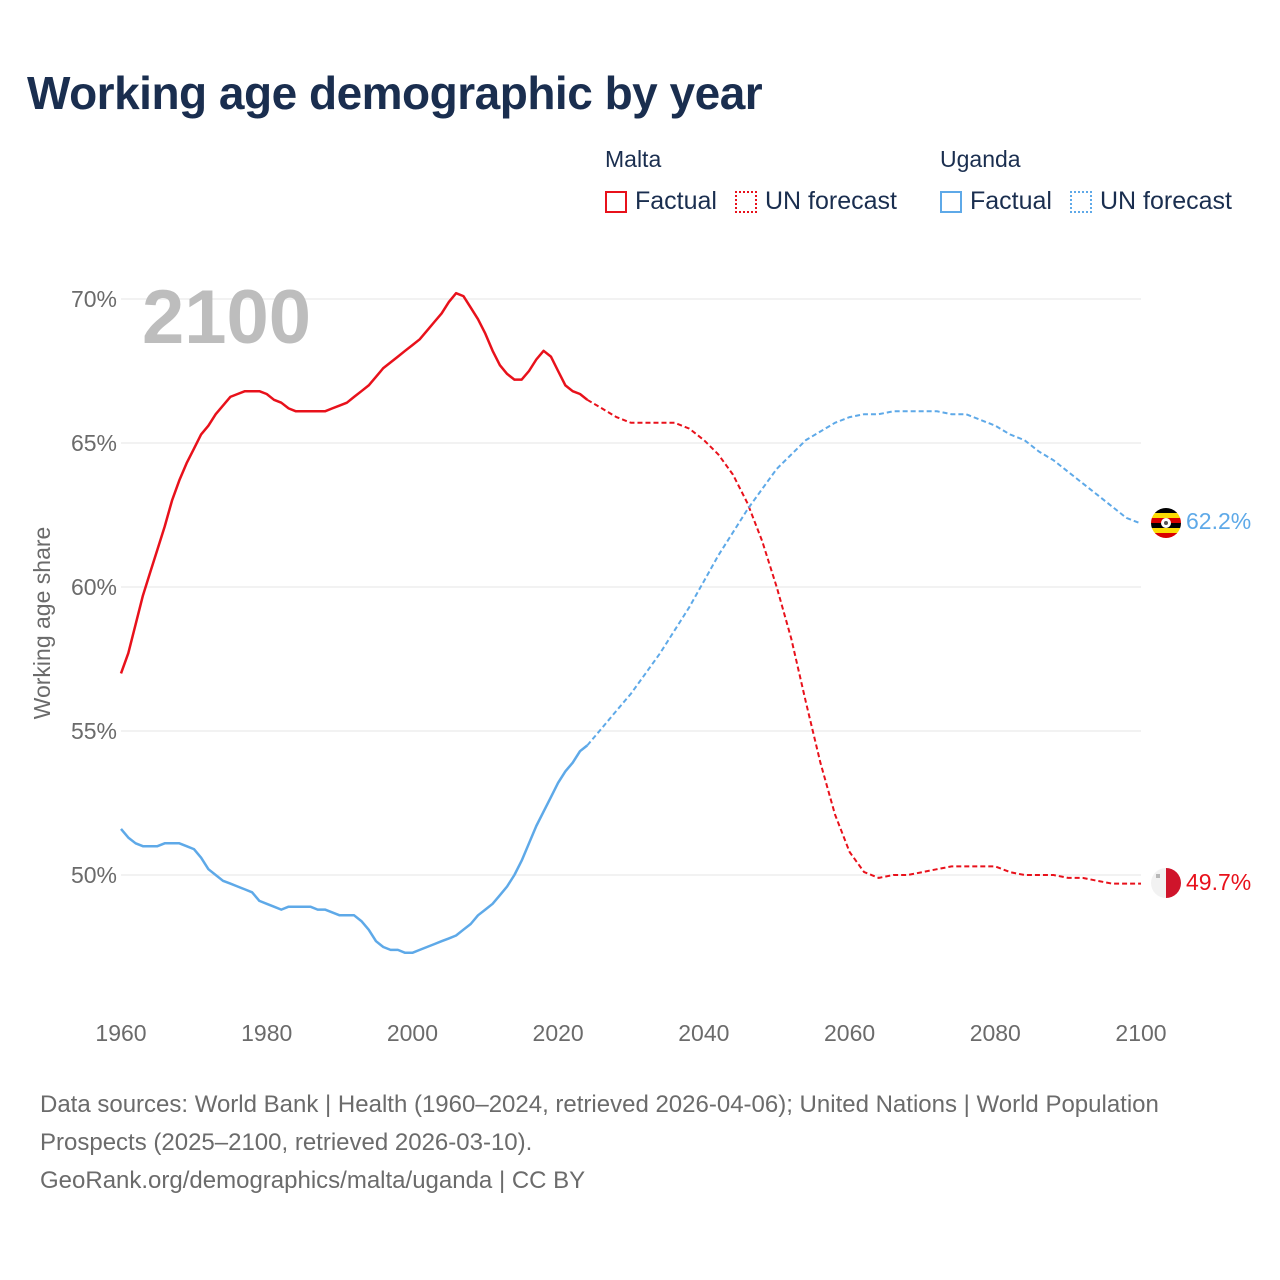 This screenshot has height=1280, width=1280. Describe the element at coordinates (94, 875) in the screenshot. I see `y-tick-label: 50%` at that location.